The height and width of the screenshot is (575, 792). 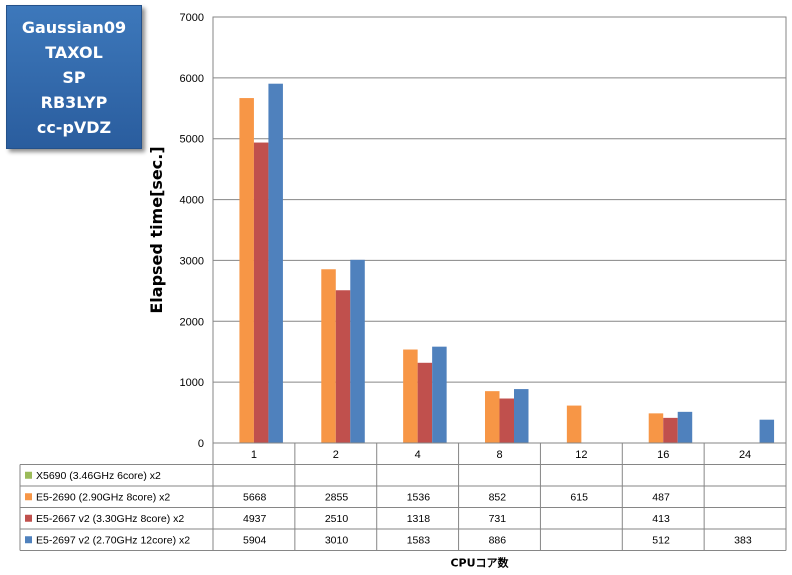 What do you see at coordinates (419, 498) in the screenshot?
I see `data-table-value: 1536` at bounding box center [419, 498].